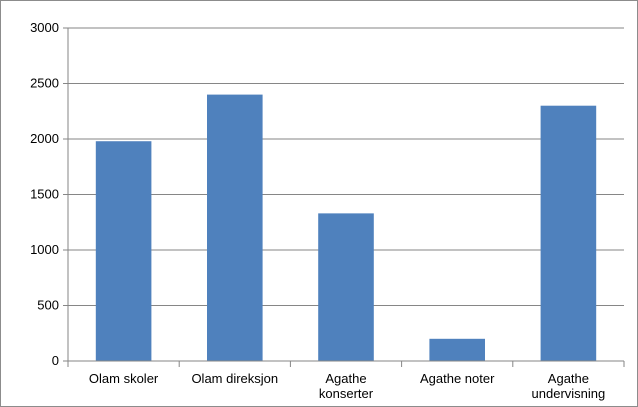 This screenshot has width=638, height=407. I want to click on x-tick-label: Agathe undervisning, so click(569, 386).